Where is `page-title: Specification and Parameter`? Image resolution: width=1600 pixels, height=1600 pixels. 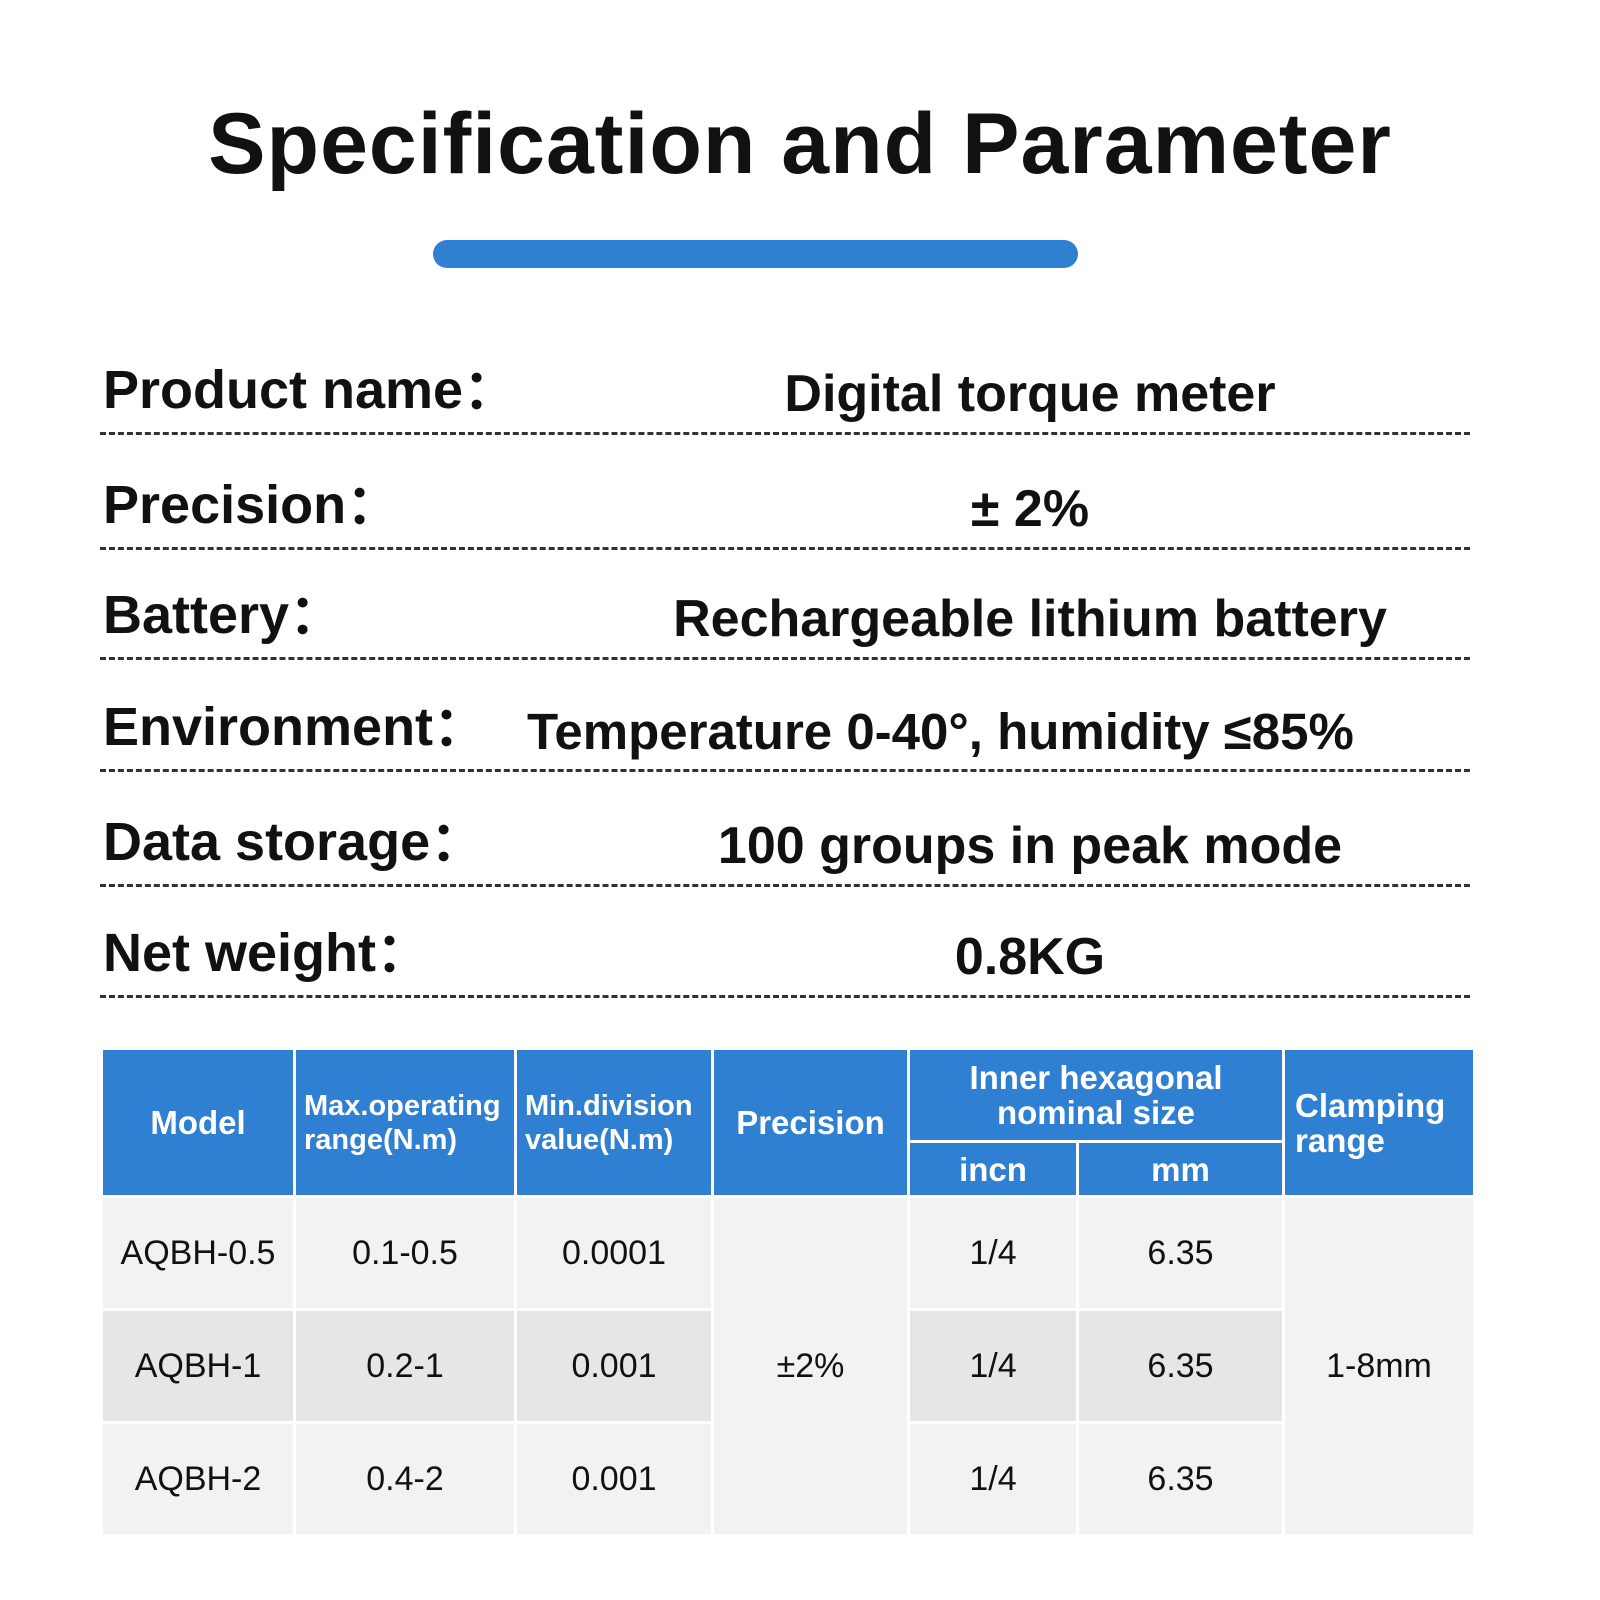
page-title: Specification and Parameter is located at coordinates (800, 144).